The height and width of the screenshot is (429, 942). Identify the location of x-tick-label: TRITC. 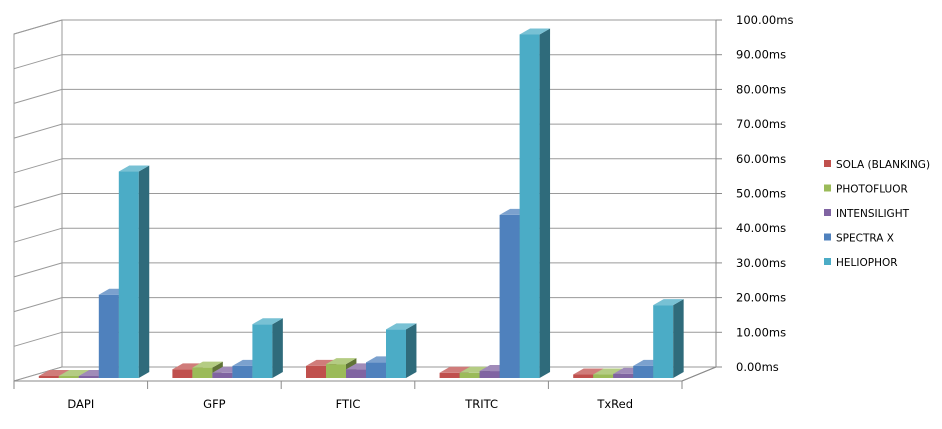
(481, 404).